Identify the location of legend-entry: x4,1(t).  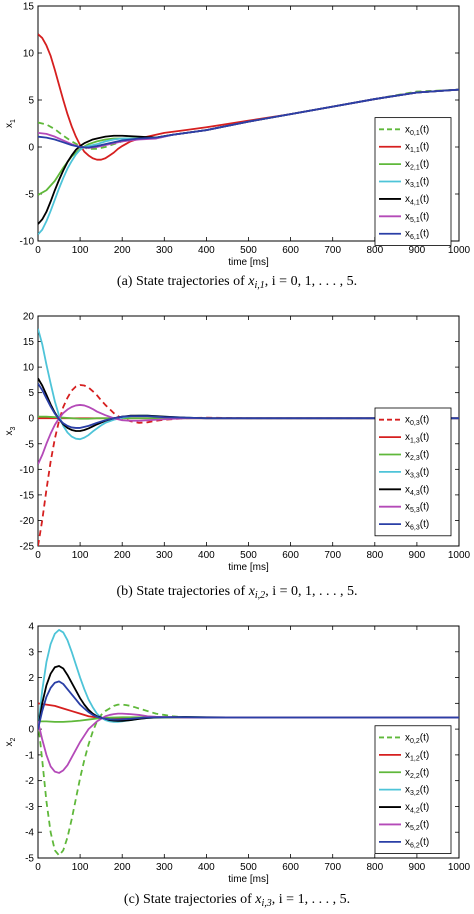
(417, 200).